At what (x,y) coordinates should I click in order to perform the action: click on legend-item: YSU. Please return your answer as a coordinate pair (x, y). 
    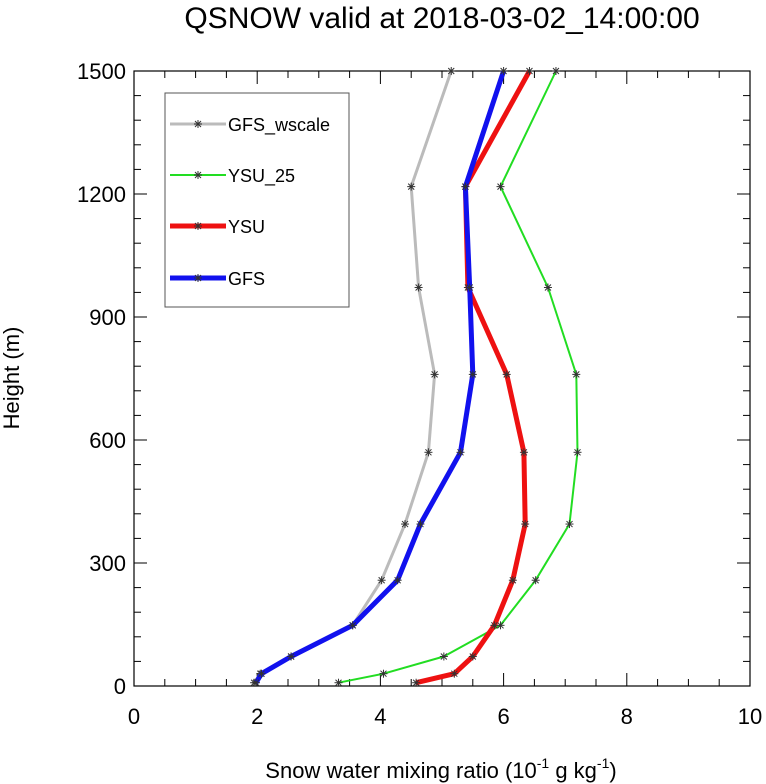
    Looking at the image, I should click on (217, 227).